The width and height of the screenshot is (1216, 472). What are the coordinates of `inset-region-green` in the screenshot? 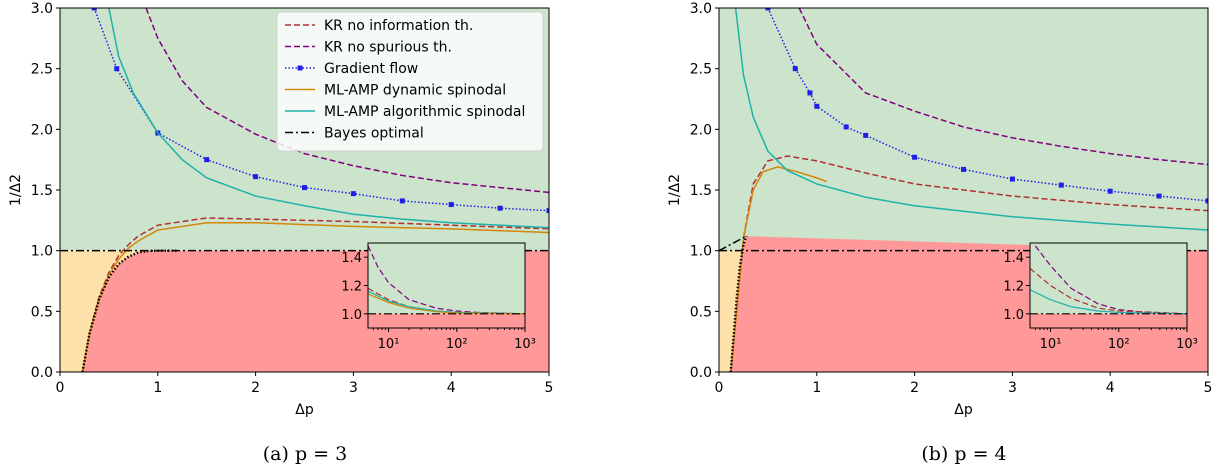 It's located at (1108, 278).